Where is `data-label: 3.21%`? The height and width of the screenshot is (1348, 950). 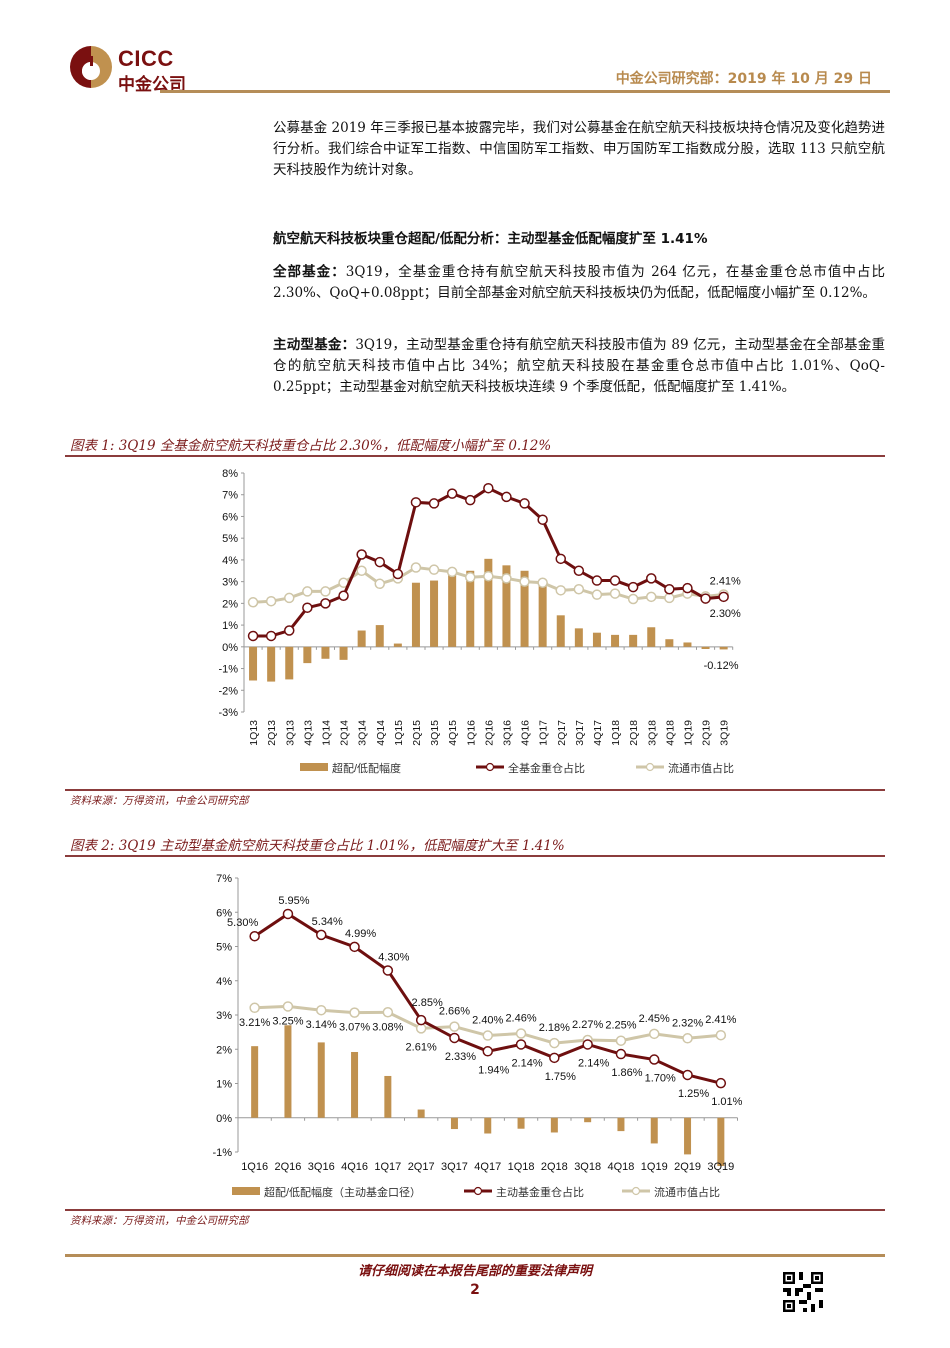 data-label: 3.21% is located at coordinates (254, 1023).